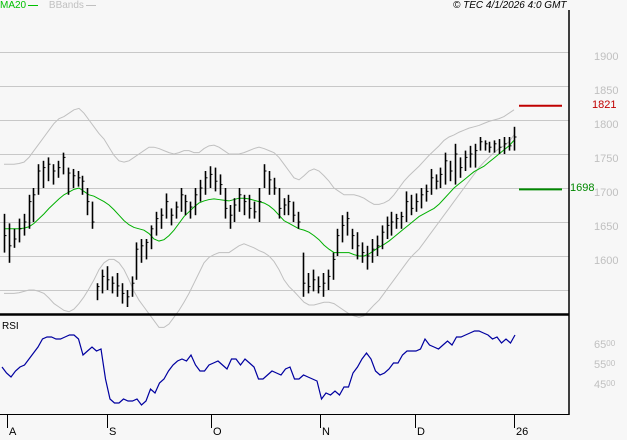 The height and width of the screenshot is (440, 627). What do you see at coordinates (326, 432) in the screenshot?
I see `x-axis-label: N` at bounding box center [326, 432].